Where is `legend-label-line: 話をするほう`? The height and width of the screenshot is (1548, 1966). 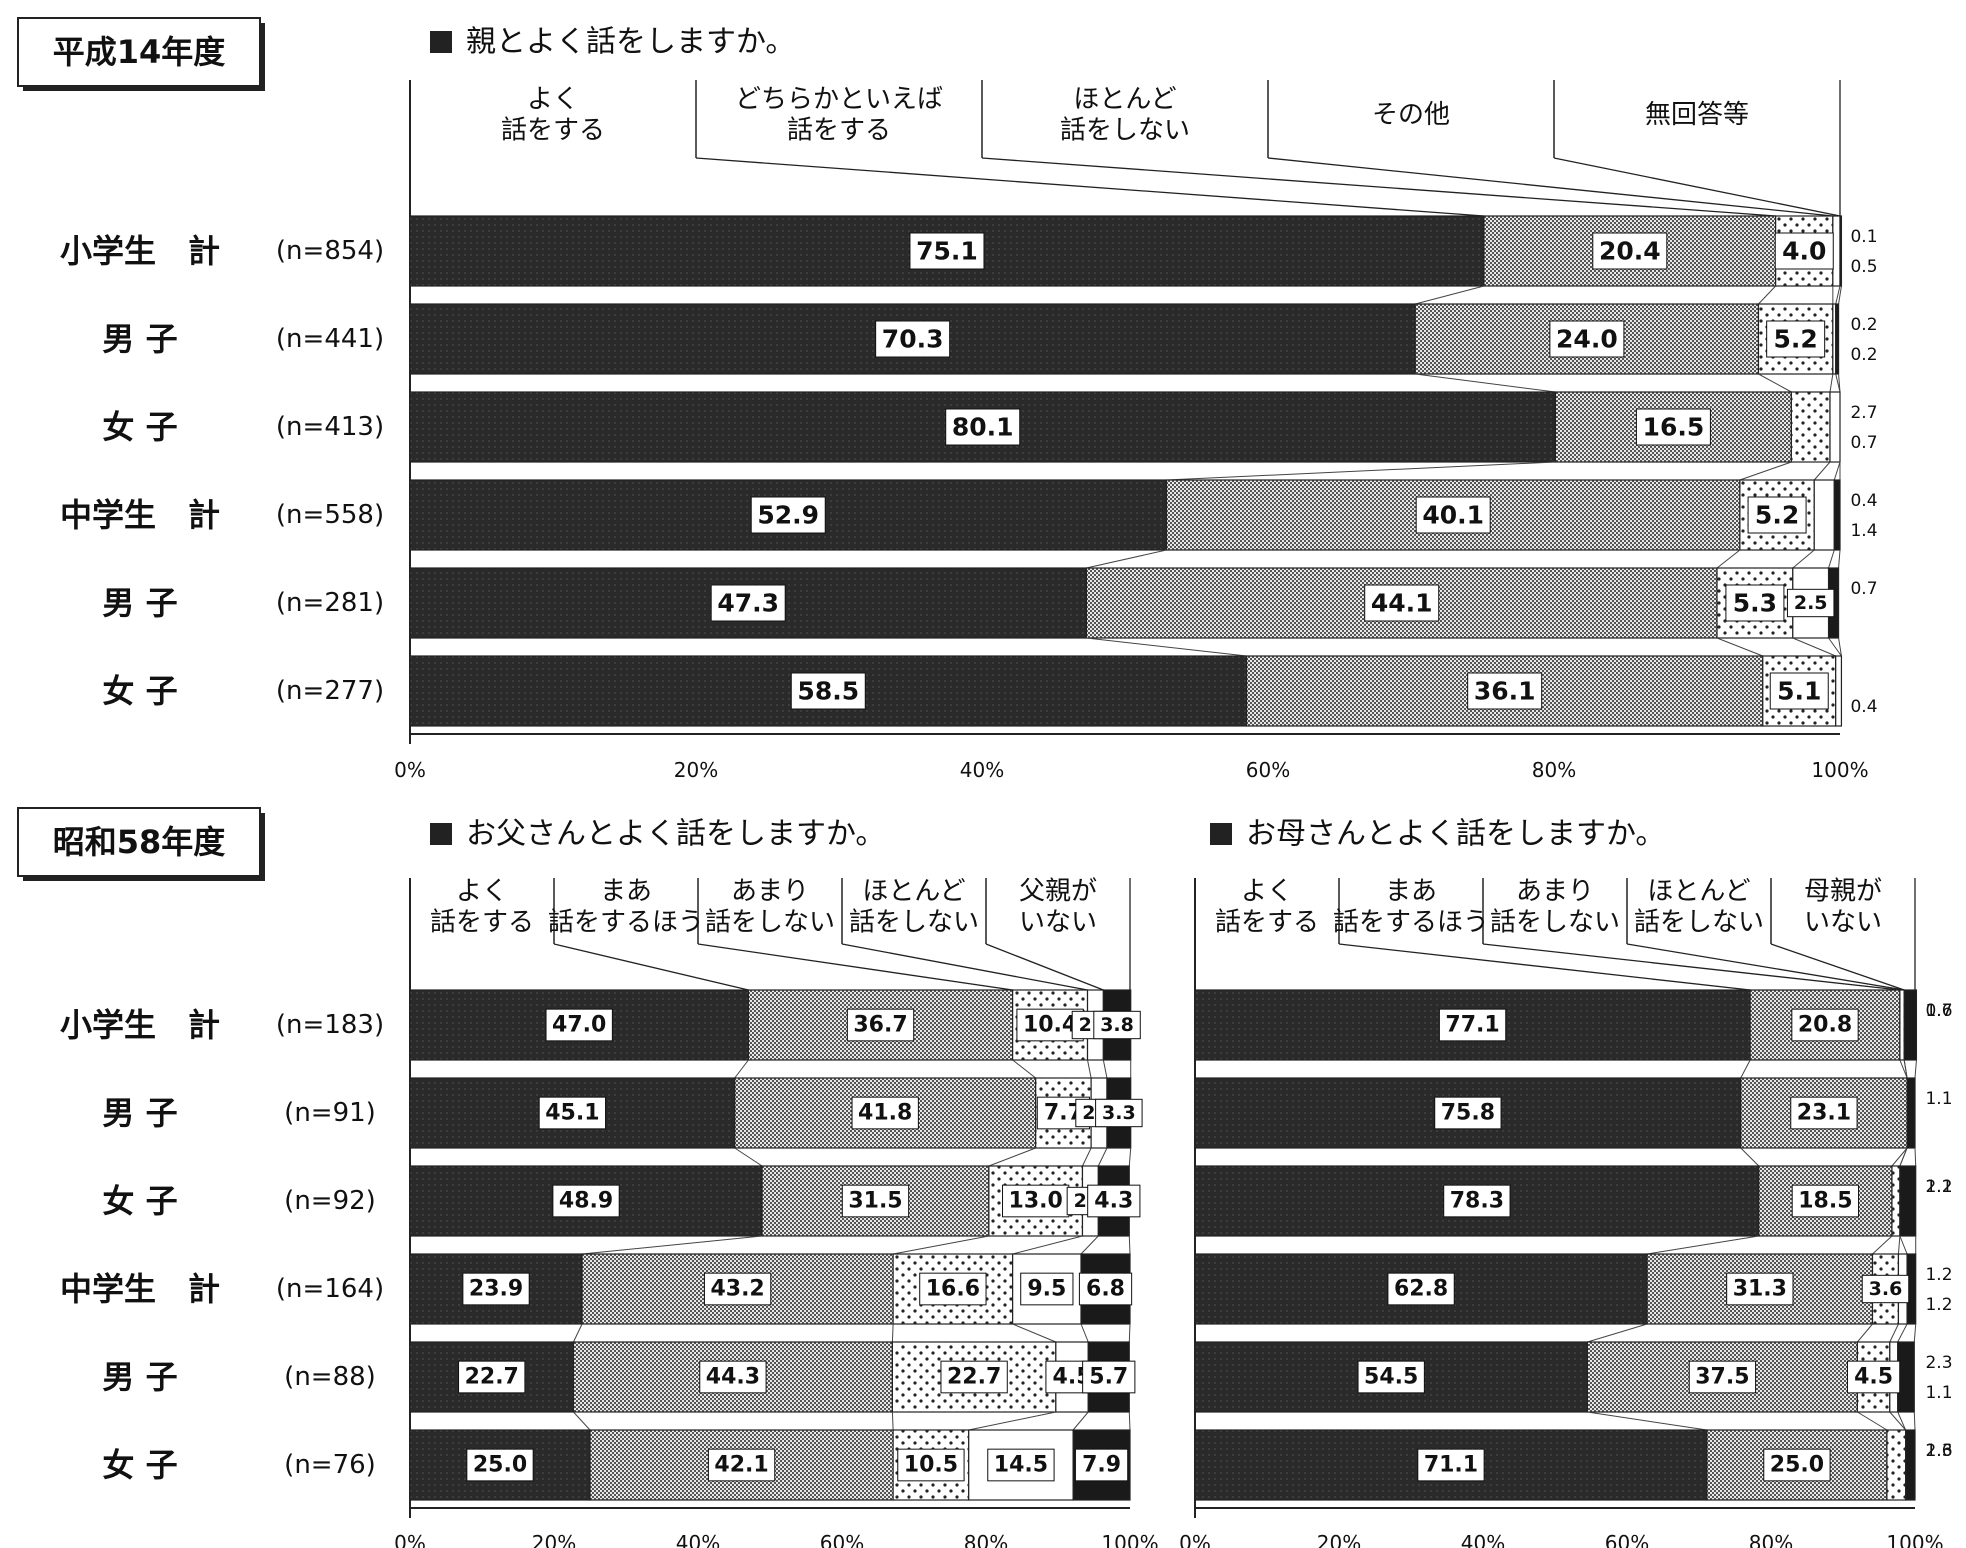
legend-label-line: 話をするほう is located at coordinates (626, 923).